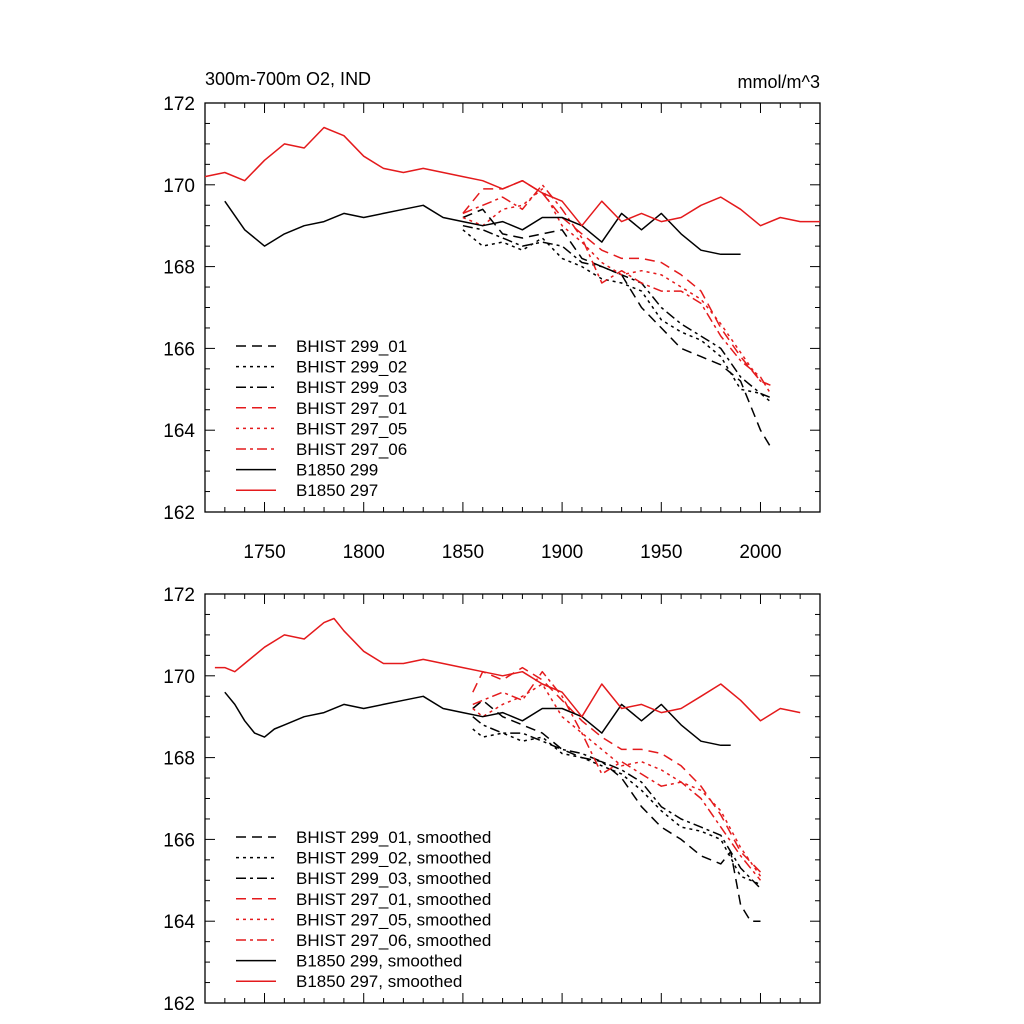 This screenshot has width=1024, height=1024. I want to click on legend-label: BHIST 299_03, so click(351, 387).